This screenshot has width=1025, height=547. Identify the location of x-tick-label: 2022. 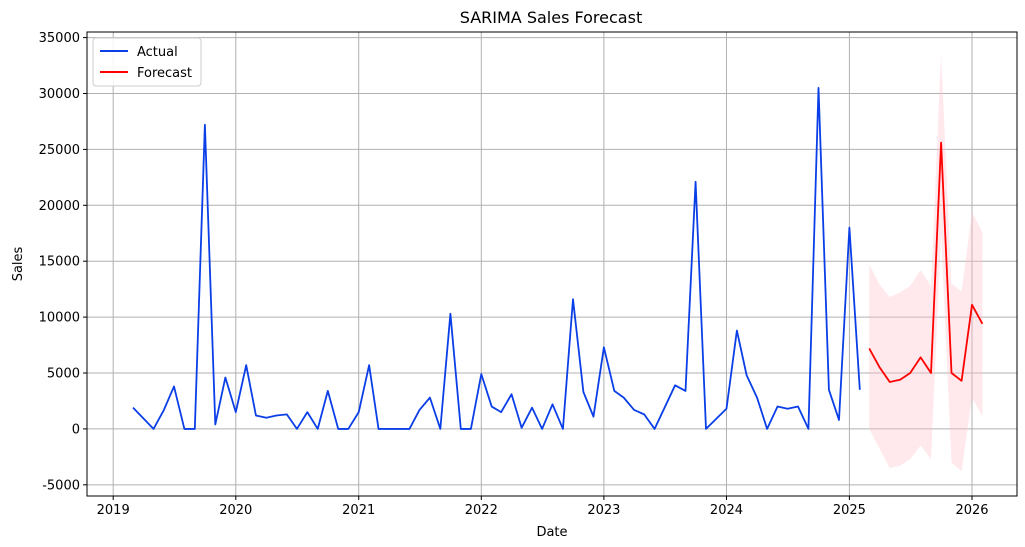
(481, 510).